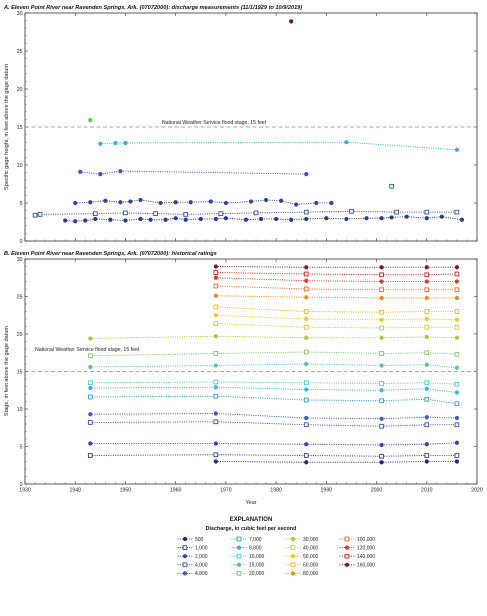 The height and width of the screenshot is (616, 487). Describe the element at coordinates (25, 491) in the screenshot. I see `panel-b-x-tick-label: 1930` at that location.